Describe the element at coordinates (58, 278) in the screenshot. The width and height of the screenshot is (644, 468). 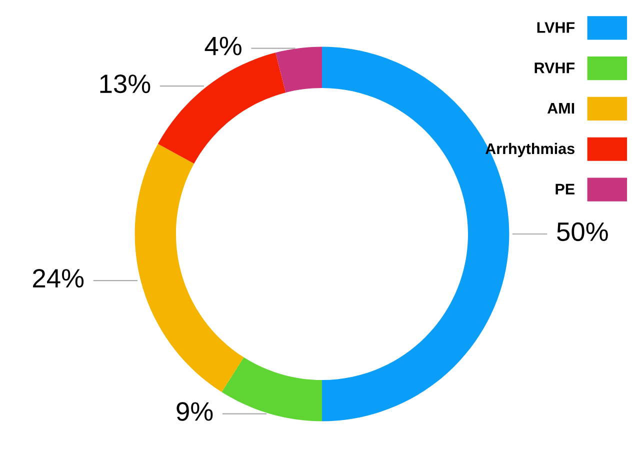
I see `data-label: 24%` at that location.